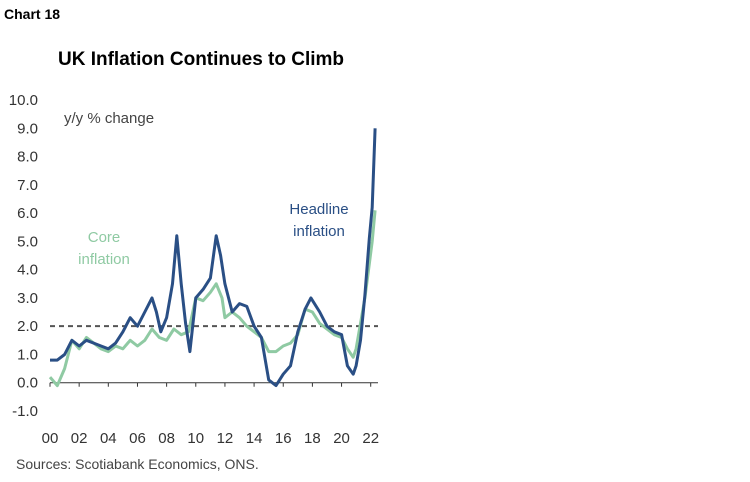 The image size is (750, 482). I want to click on x-tick-label: 08, so click(166, 438).